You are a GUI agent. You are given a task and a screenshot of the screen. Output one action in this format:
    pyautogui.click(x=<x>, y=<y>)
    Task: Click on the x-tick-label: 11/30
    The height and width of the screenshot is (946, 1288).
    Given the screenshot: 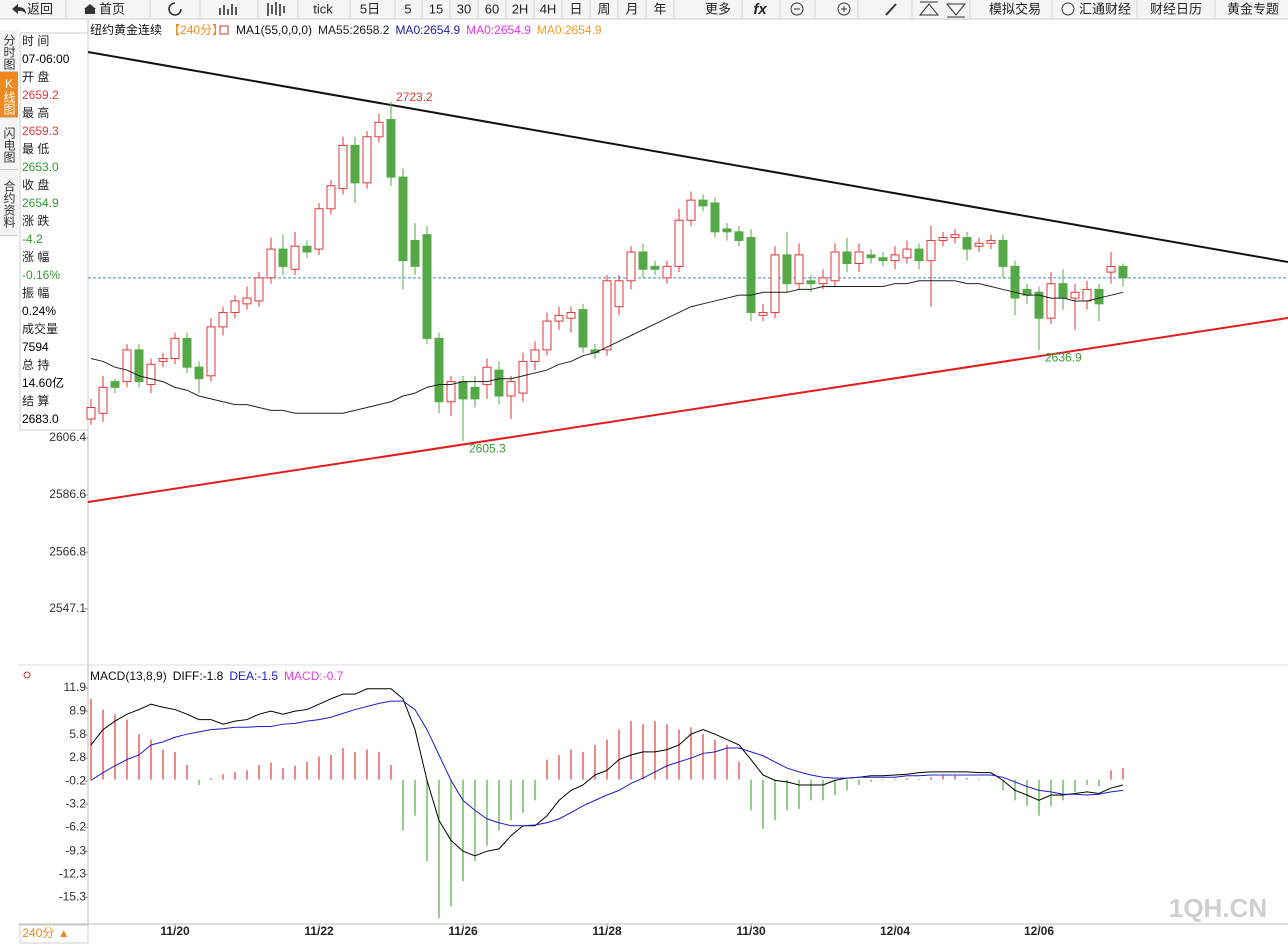 What is the action you would take?
    pyautogui.click(x=751, y=931)
    